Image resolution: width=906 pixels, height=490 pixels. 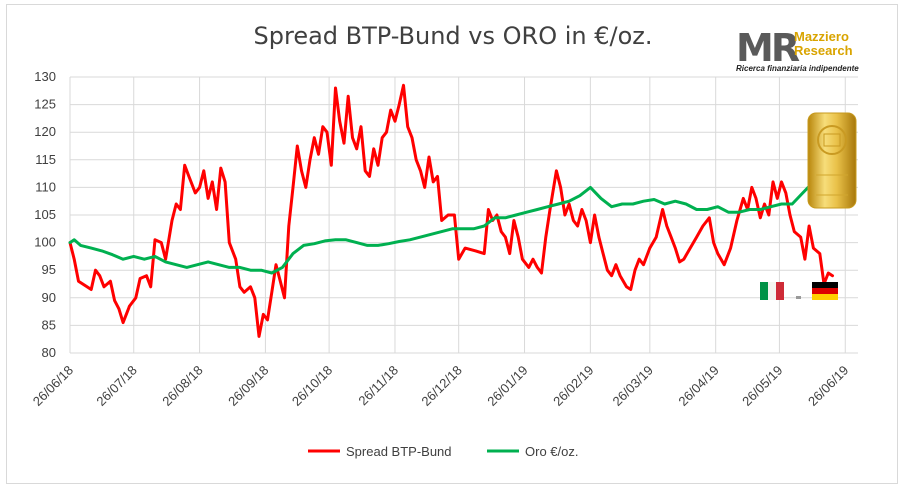 I want to click on x-tick-label: 26/04/19, so click(x=698, y=386).